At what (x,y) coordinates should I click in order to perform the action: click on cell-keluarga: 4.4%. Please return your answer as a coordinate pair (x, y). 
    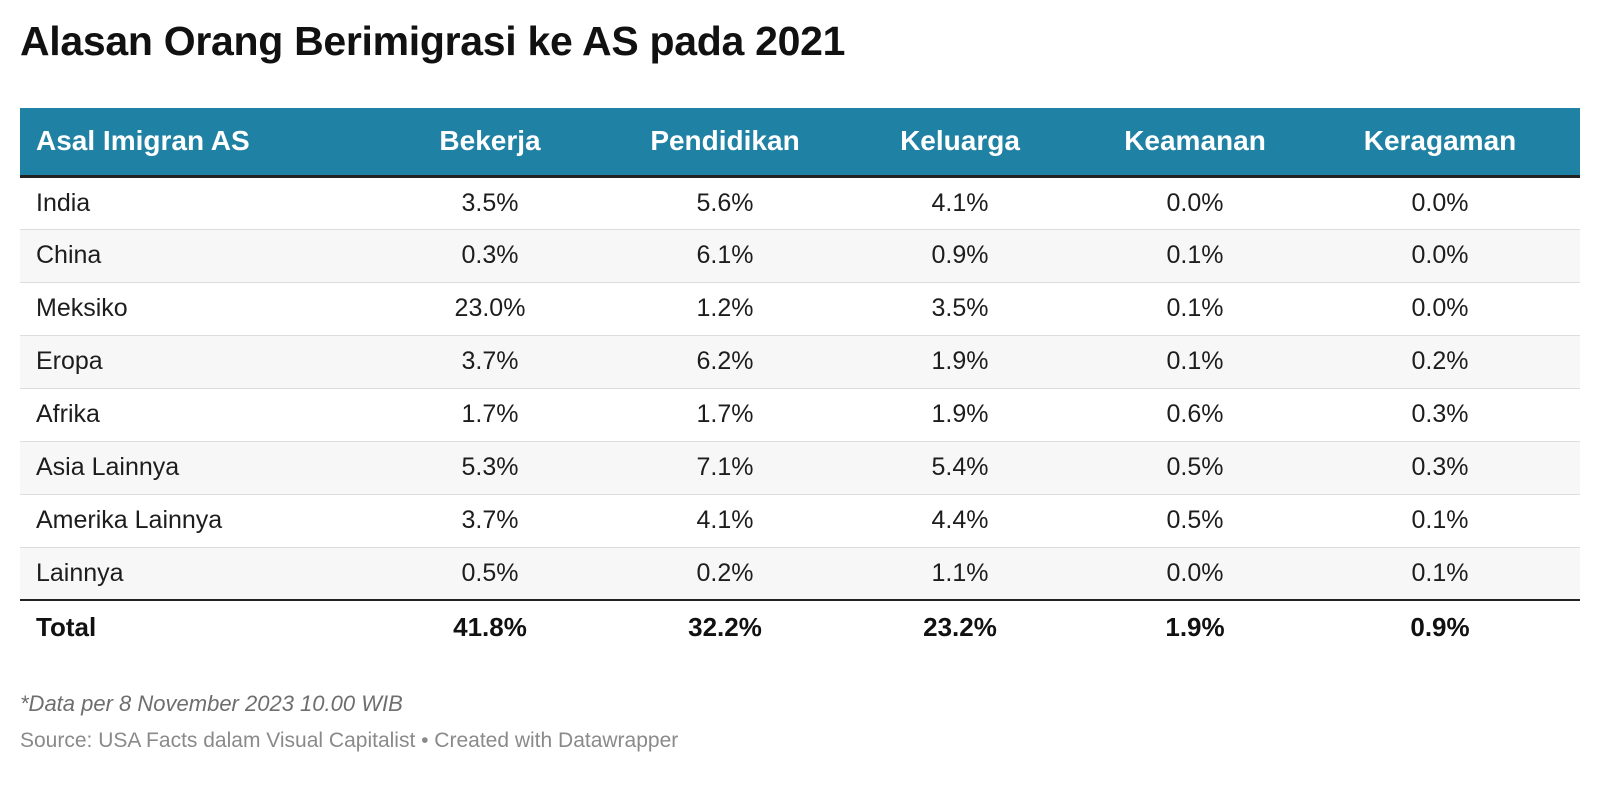
    Looking at the image, I should click on (960, 521).